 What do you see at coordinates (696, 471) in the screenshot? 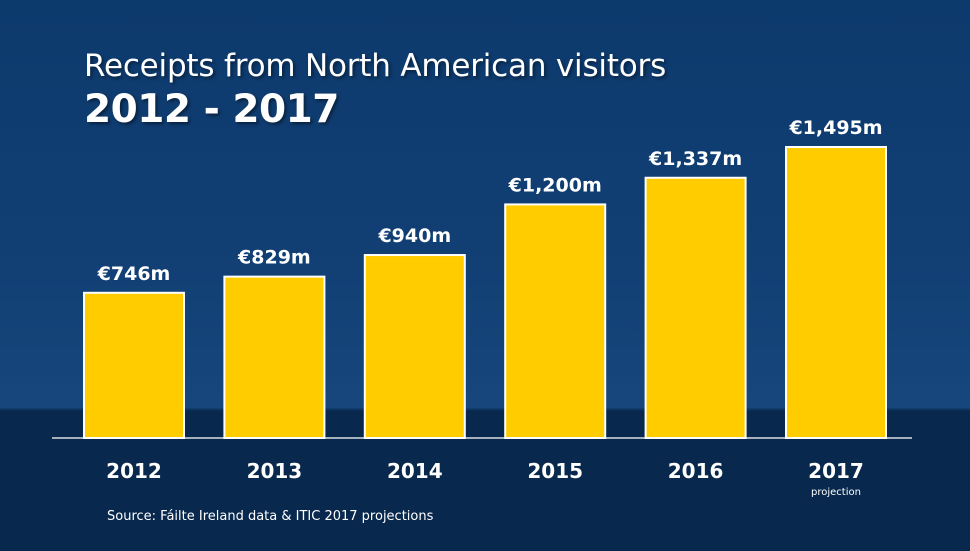
I see `x-tick-label-2016: 2016` at bounding box center [696, 471].